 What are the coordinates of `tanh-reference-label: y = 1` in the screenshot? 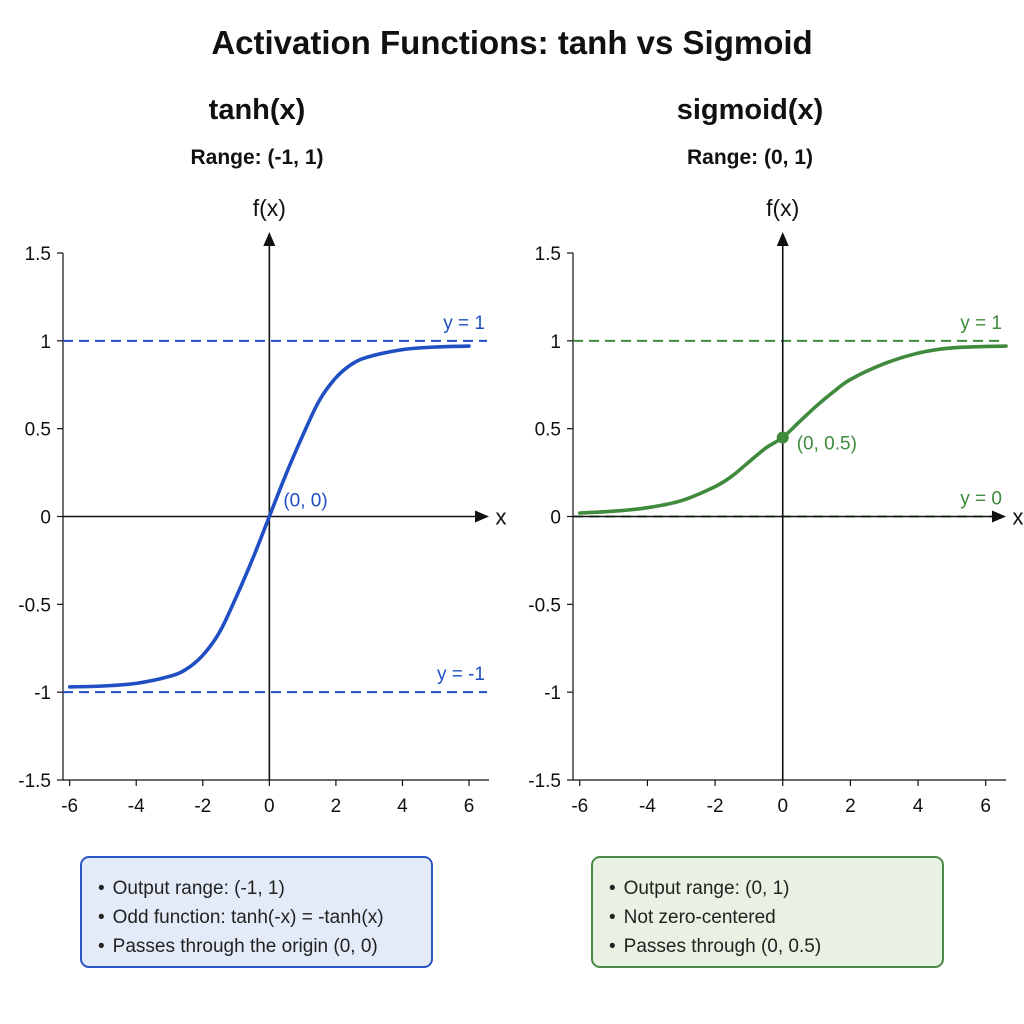 It's located at (464, 323).